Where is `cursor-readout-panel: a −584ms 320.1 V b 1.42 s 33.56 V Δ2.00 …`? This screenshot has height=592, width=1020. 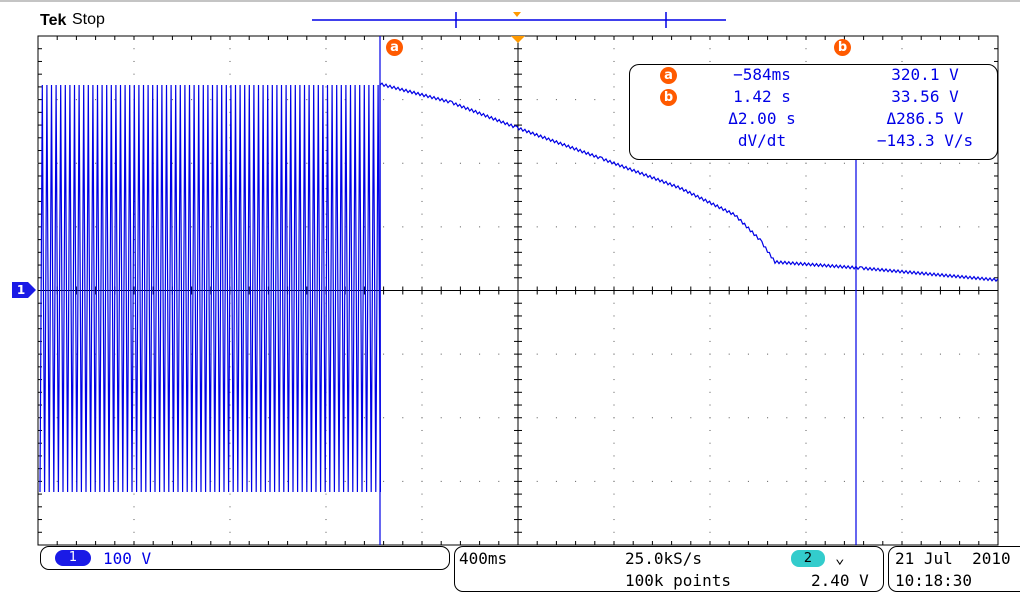
cursor-readout-panel: a −584ms 320.1 V b 1.42 s 33.56 V Δ2.00 … is located at coordinates (813, 112).